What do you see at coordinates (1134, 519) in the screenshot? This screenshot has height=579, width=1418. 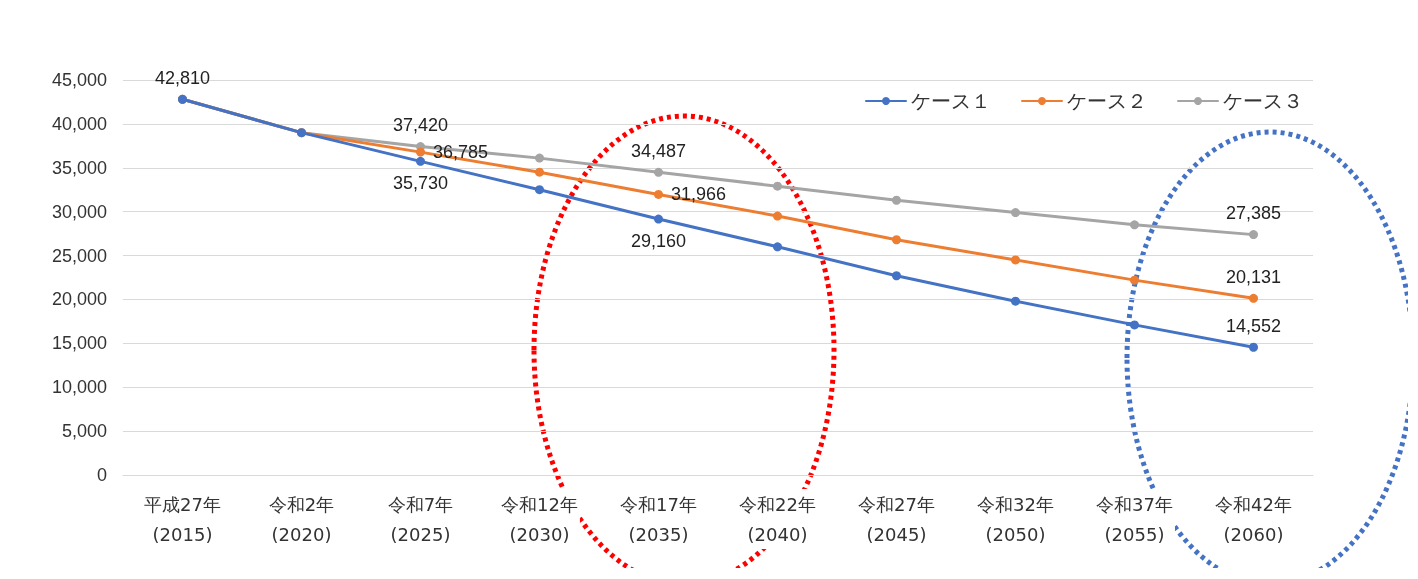 I see `x-tick-label: 令和37年 (2055)` at bounding box center [1134, 519].